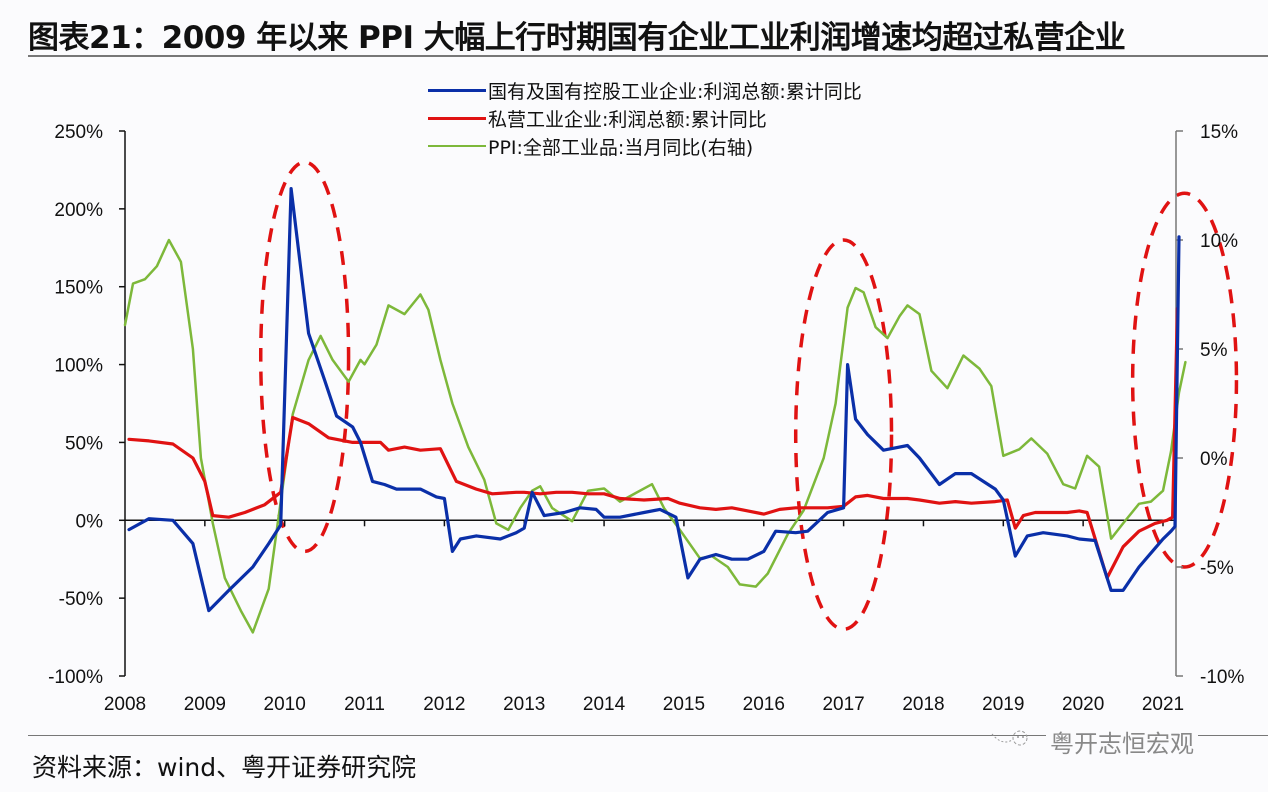 Image resolution: width=1268 pixels, height=792 pixels. I want to click on left-y-tick-label: 150%, so click(78, 288).